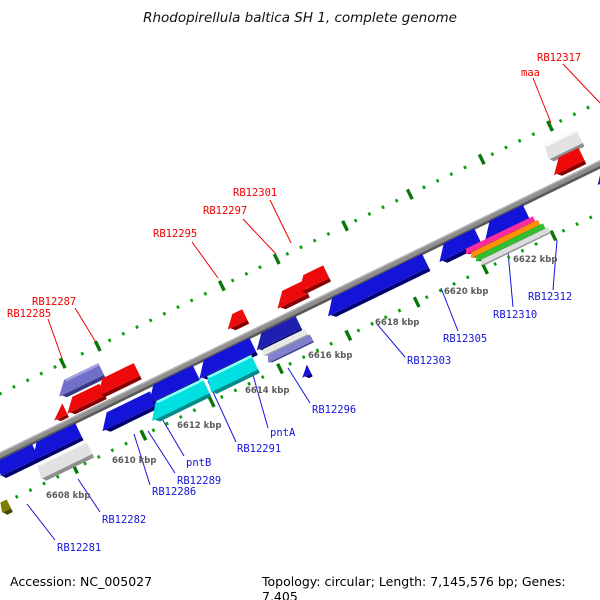  I want to click on gene-gray-top, so click(563, 144).